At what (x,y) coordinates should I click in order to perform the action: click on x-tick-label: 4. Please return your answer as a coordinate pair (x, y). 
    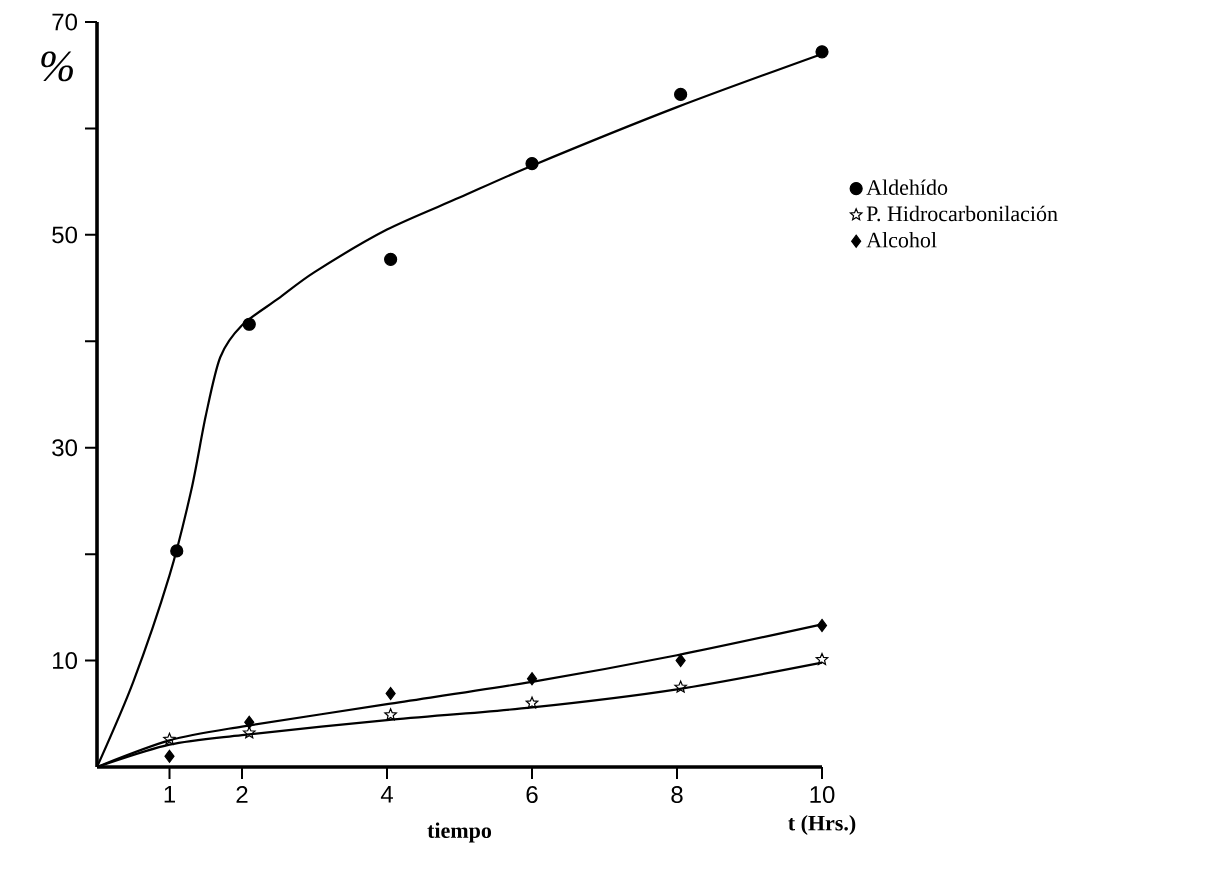
    Looking at the image, I should click on (386, 794).